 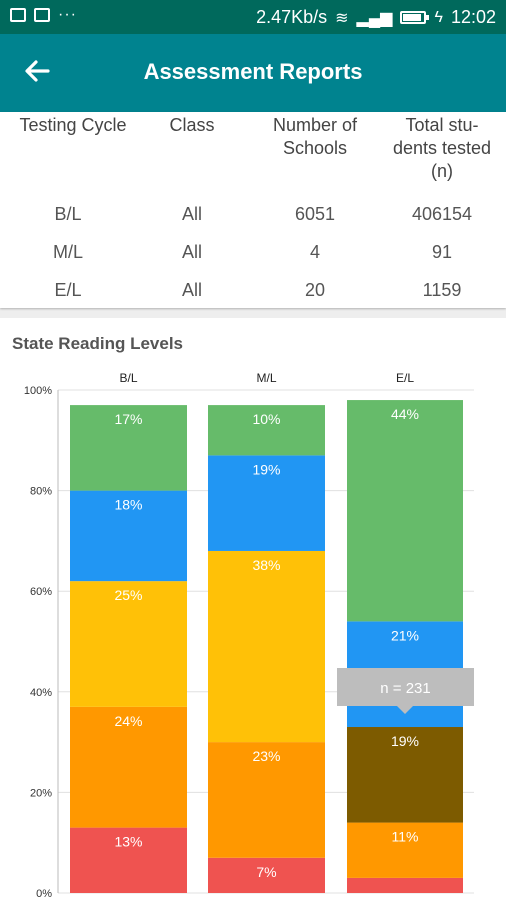 I want to click on wifi-icon: ≋, so click(x=342, y=18).